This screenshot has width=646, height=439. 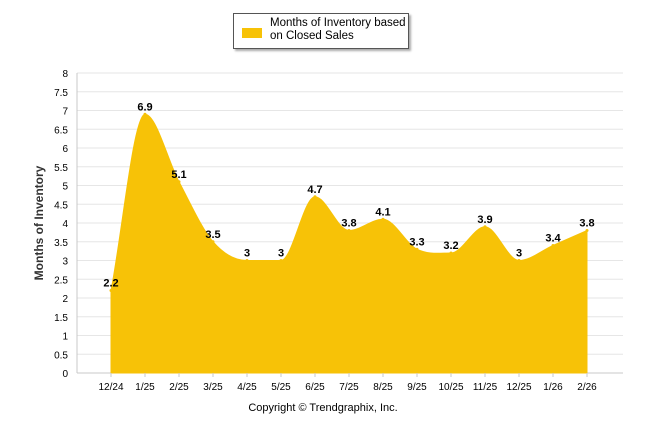 I want to click on y-tick-label: 0, so click(x=65, y=374).